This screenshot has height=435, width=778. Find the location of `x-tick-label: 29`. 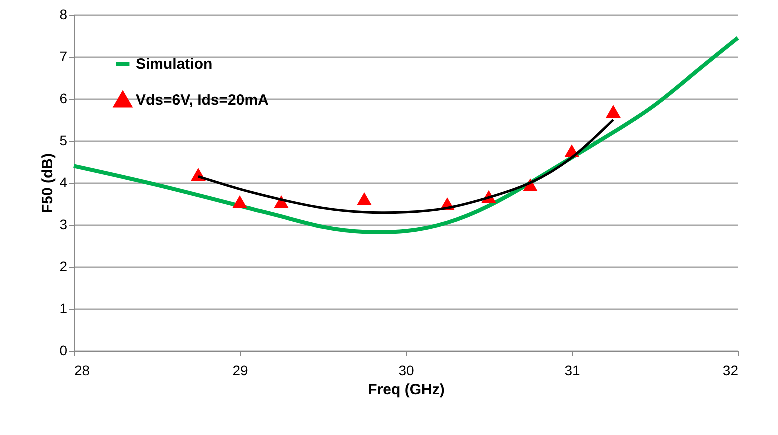

x-tick-label: 29 is located at coordinates (240, 370).